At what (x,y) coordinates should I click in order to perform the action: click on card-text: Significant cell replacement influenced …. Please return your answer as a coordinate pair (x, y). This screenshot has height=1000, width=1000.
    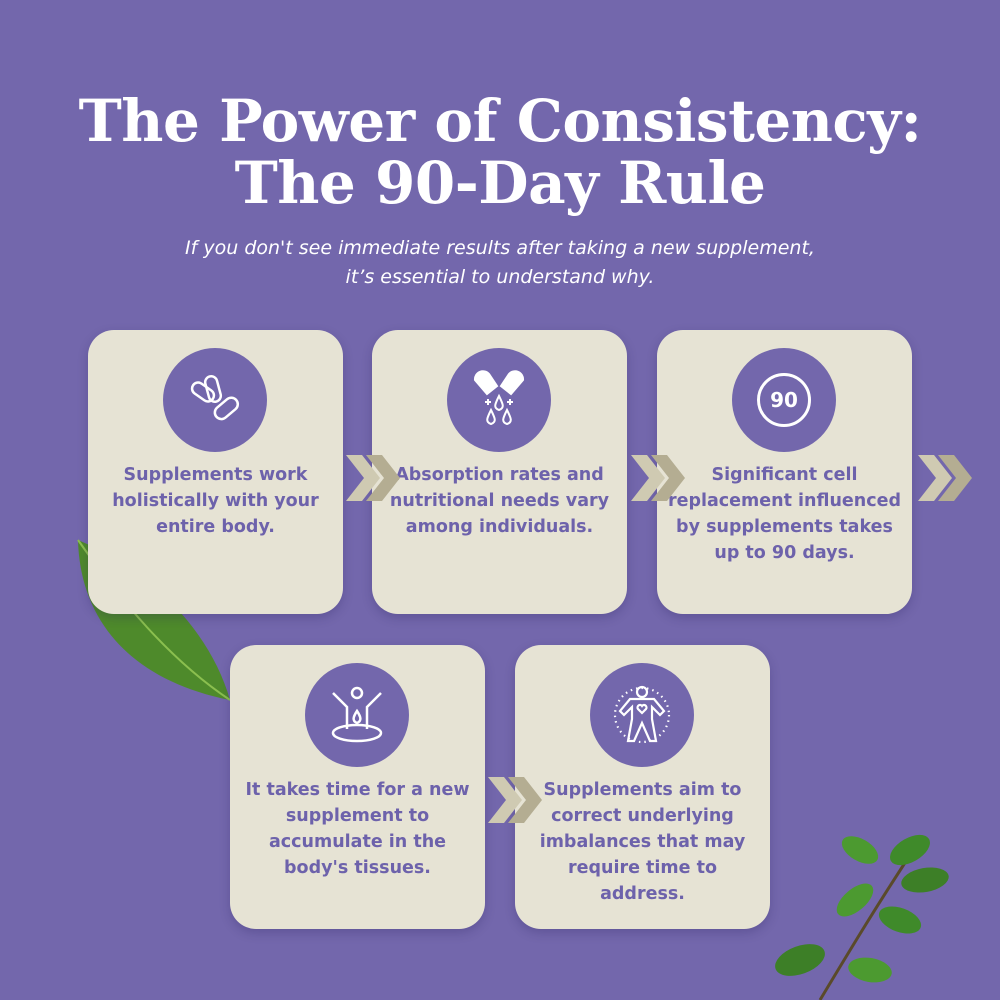
    Looking at the image, I should click on (784, 514).